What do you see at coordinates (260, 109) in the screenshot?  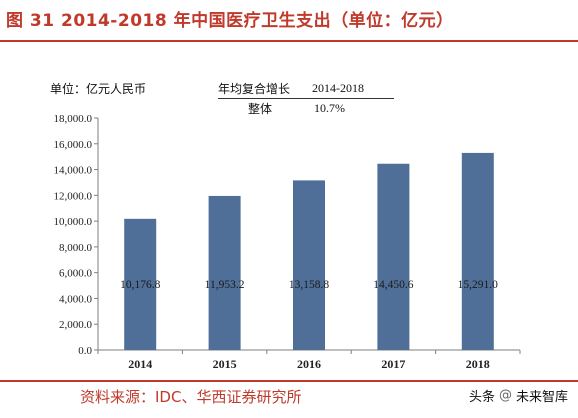 I see `cagr-row-label: 整体` at bounding box center [260, 109].